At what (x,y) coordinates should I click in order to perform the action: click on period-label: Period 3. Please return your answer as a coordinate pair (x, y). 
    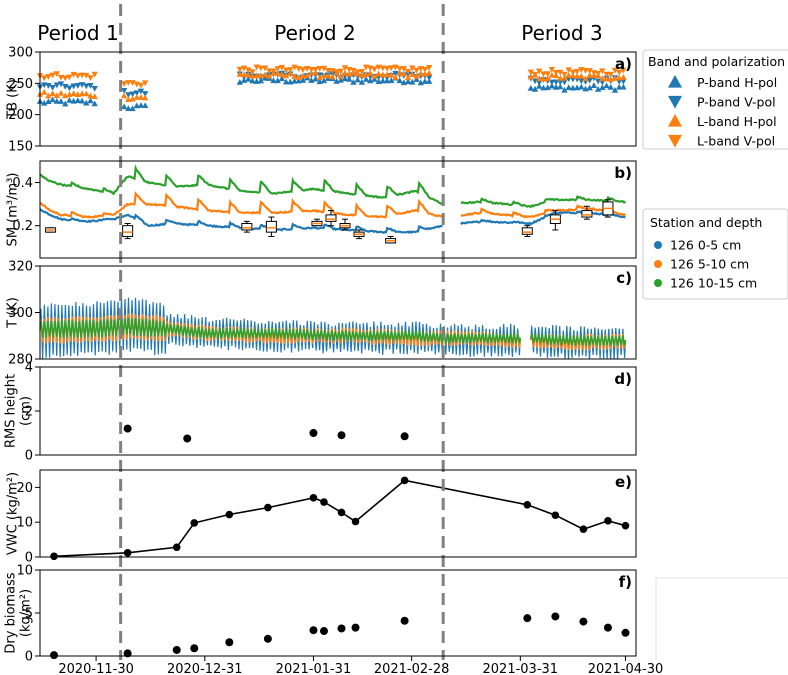
    Looking at the image, I should click on (561, 33).